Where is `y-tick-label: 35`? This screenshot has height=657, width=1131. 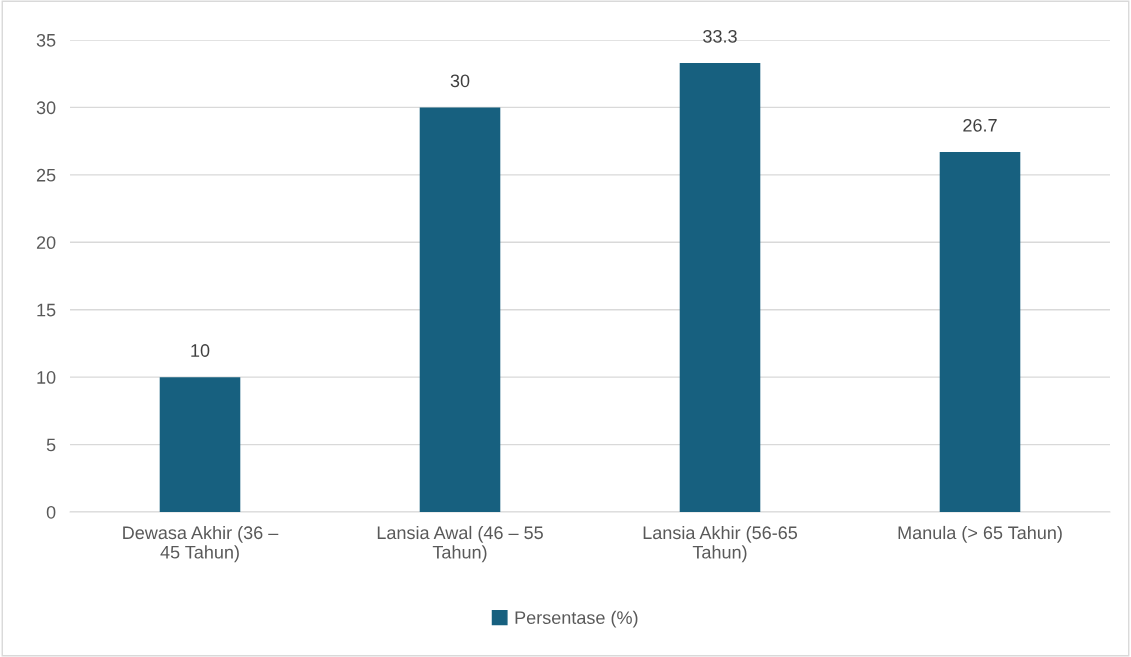
y-tick-label: 35 is located at coordinates (46, 40).